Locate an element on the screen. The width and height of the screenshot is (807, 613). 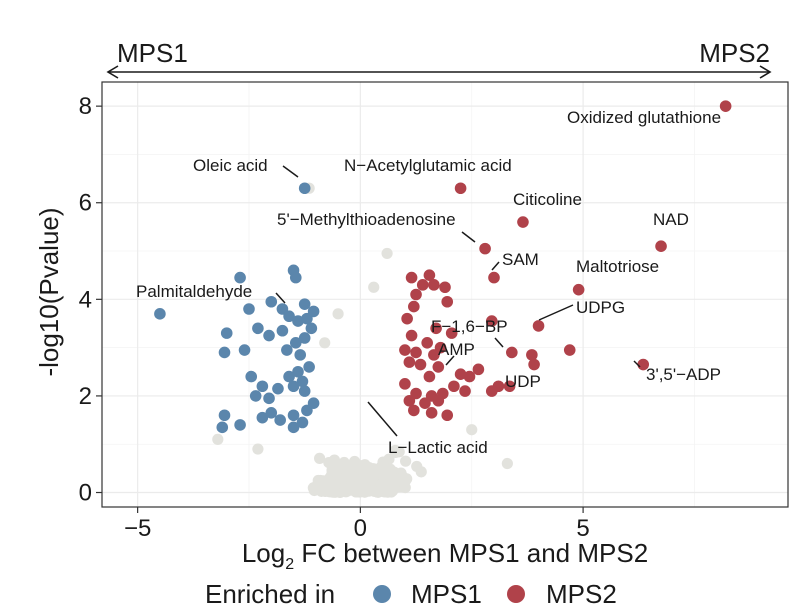
label-udpg: UDPG is located at coordinates (600, 307).